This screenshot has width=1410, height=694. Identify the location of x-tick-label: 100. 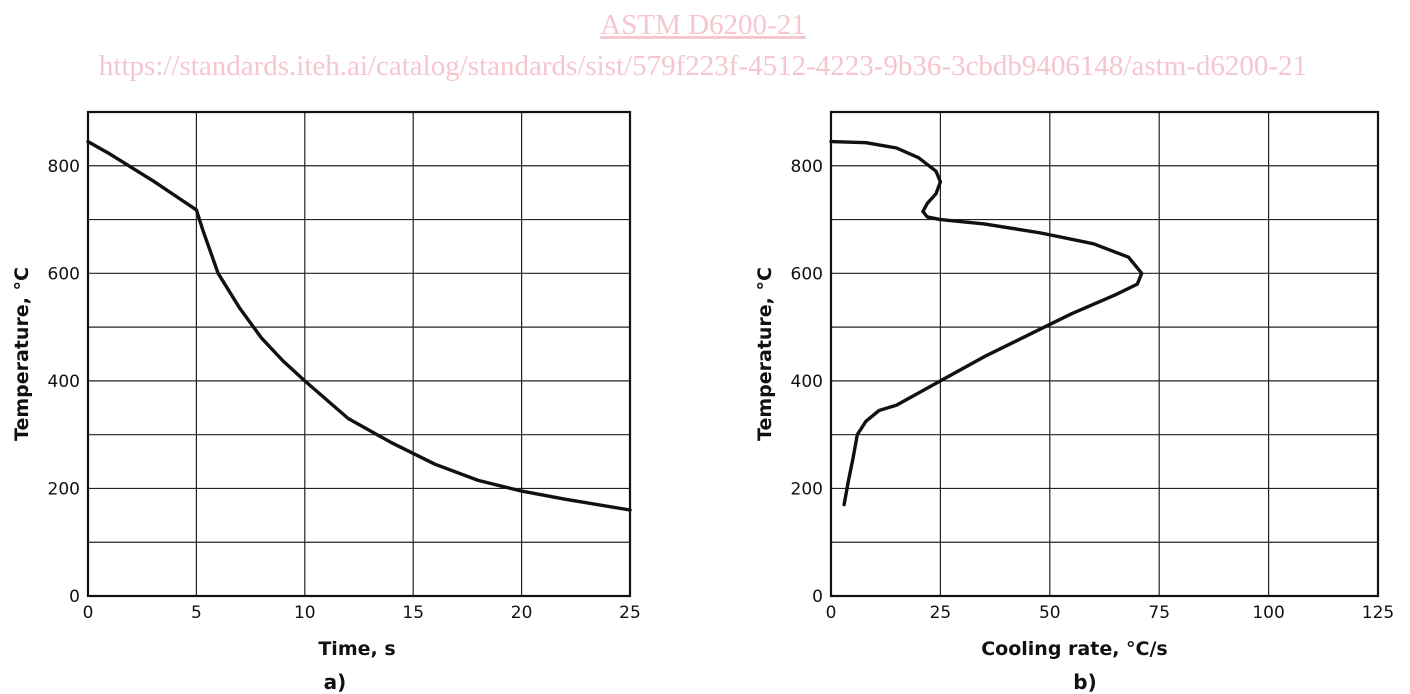
(1268, 613).